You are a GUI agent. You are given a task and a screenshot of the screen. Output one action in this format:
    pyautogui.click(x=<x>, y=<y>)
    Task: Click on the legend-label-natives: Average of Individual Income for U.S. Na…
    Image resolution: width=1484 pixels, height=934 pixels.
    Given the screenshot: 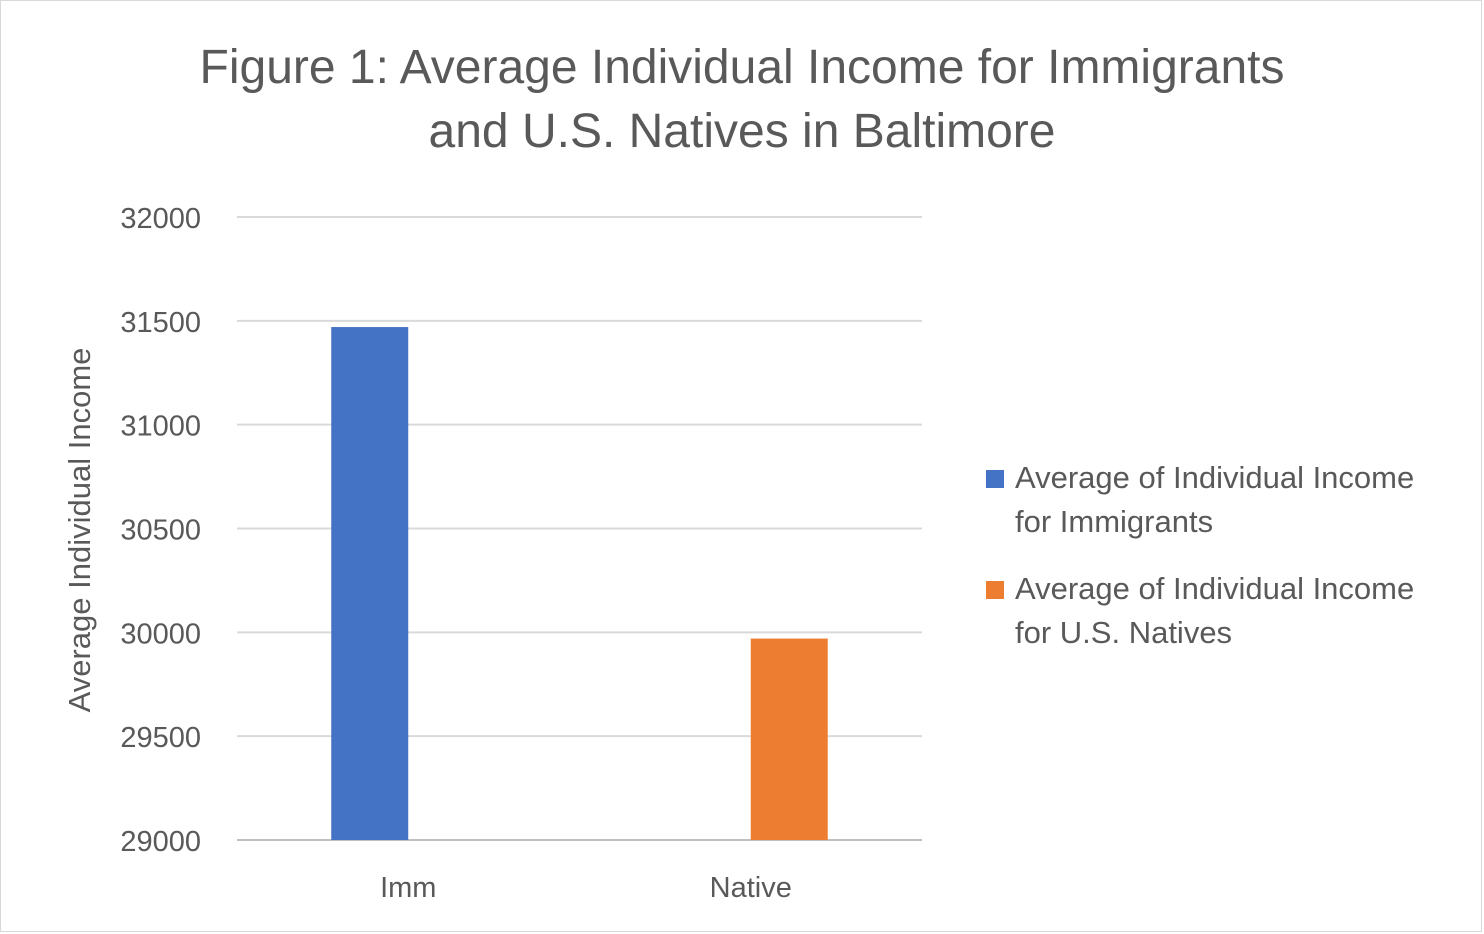 What is the action you would take?
    pyautogui.click(x=1215, y=610)
    